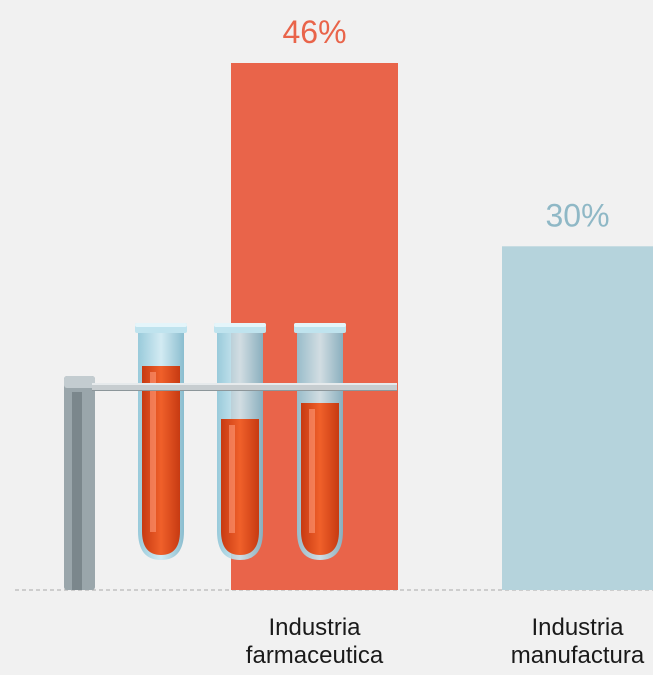 The image size is (653, 675). Describe the element at coordinates (577, 655) in the screenshot. I see `category-label-2-line-2: manufactura` at that location.